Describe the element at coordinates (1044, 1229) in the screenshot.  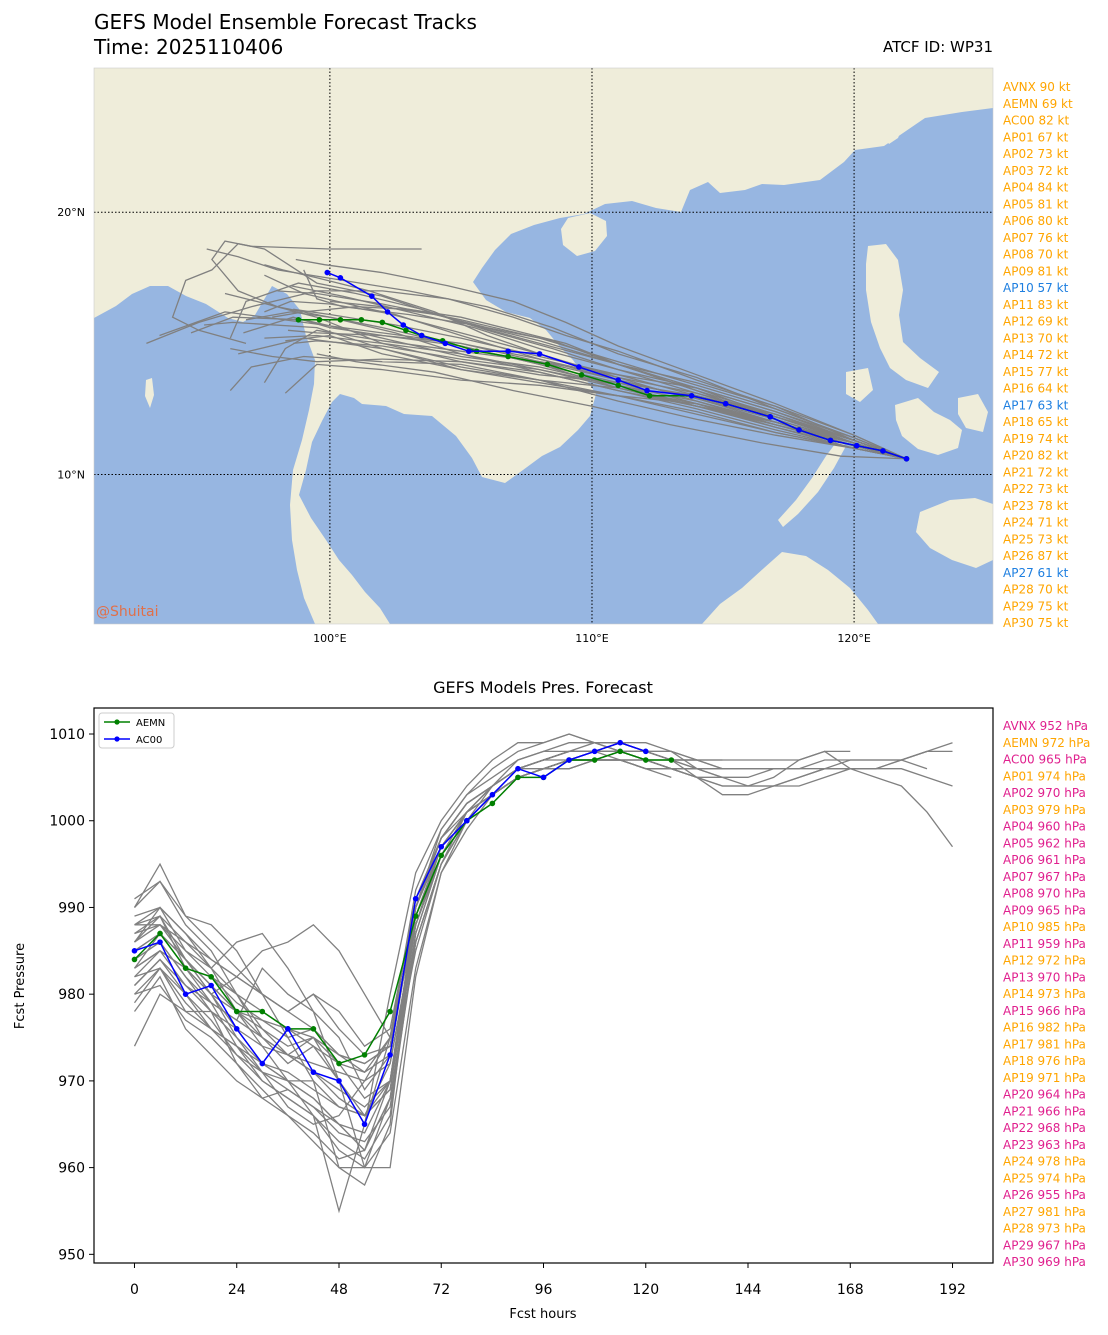
I see `pressure-label: AP28 973 hPa` at that location.